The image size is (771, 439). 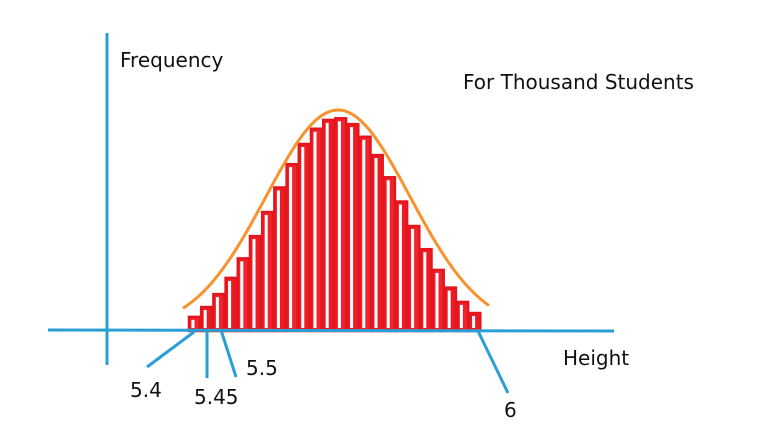 What do you see at coordinates (262, 368) in the screenshot?
I see `tick-label: 5.5` at bounding box center [262, 368].